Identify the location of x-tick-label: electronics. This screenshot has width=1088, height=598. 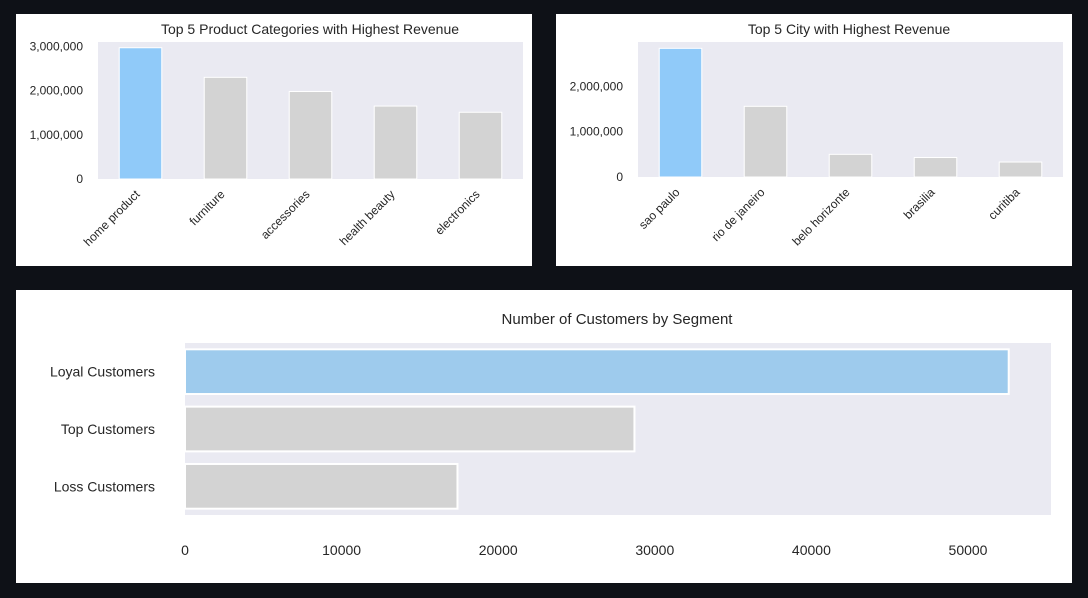
(457, 212).